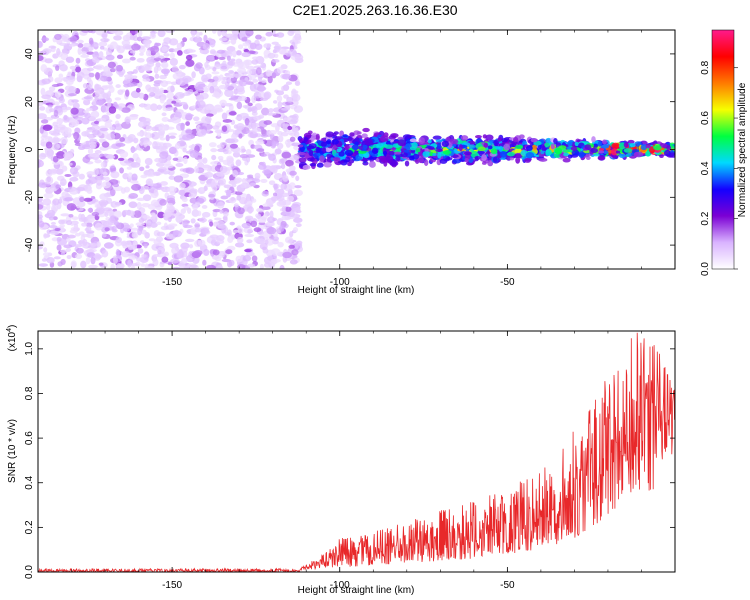  I want to click on chart-title: C2E1.2025.263.16.36.E30, so click(375, 10).